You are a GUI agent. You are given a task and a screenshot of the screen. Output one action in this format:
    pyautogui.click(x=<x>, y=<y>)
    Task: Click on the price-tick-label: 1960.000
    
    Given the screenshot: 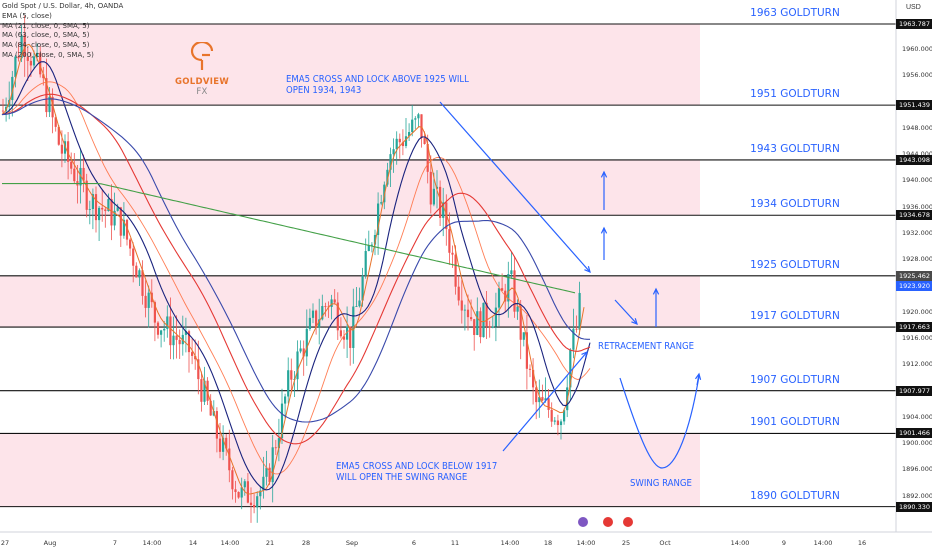 What is the action you would take?
    pyautogui.click(x=917, y=48)
    